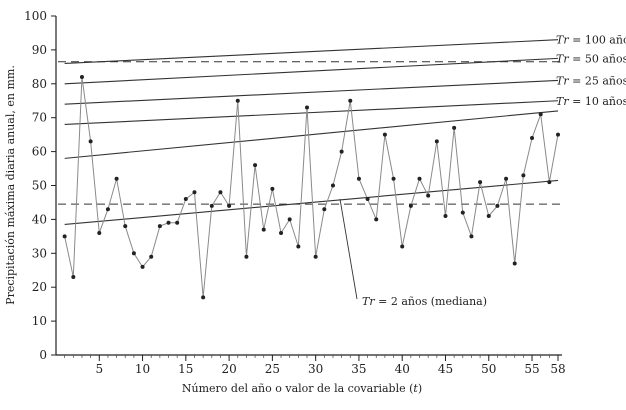  I want to click on median-label-leader, so click(348, 249).